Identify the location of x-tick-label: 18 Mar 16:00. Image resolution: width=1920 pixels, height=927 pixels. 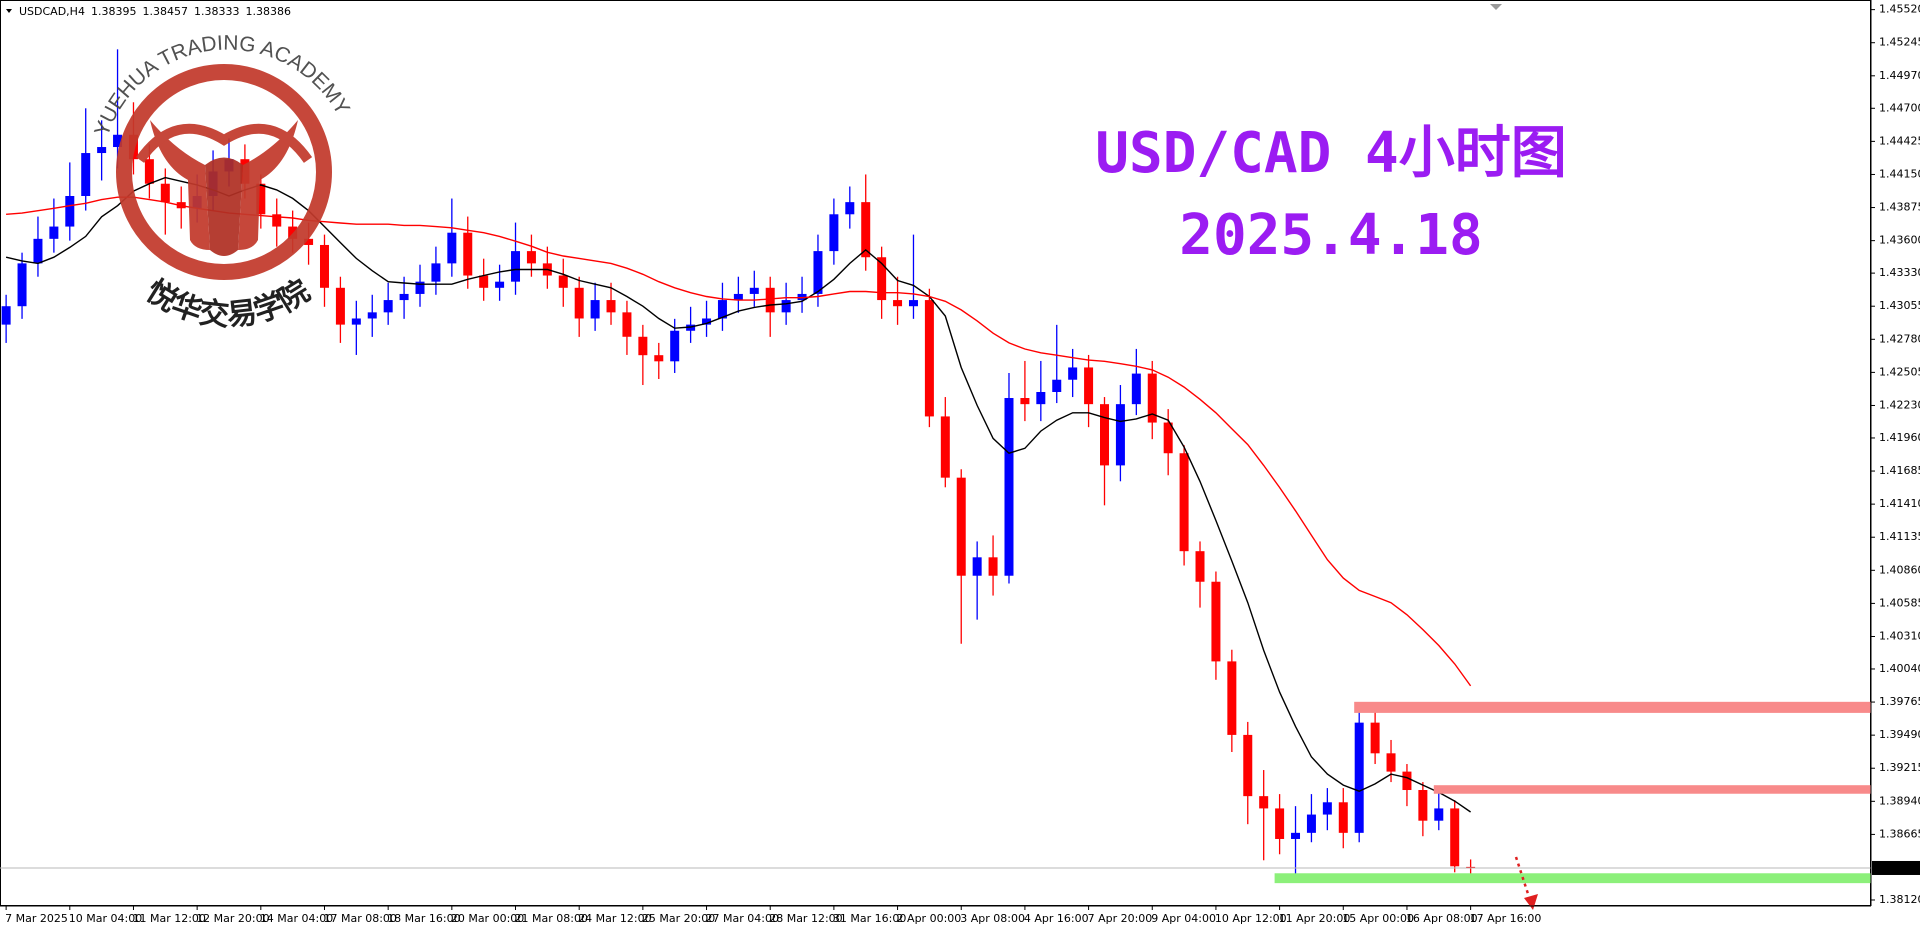
(423, 918).